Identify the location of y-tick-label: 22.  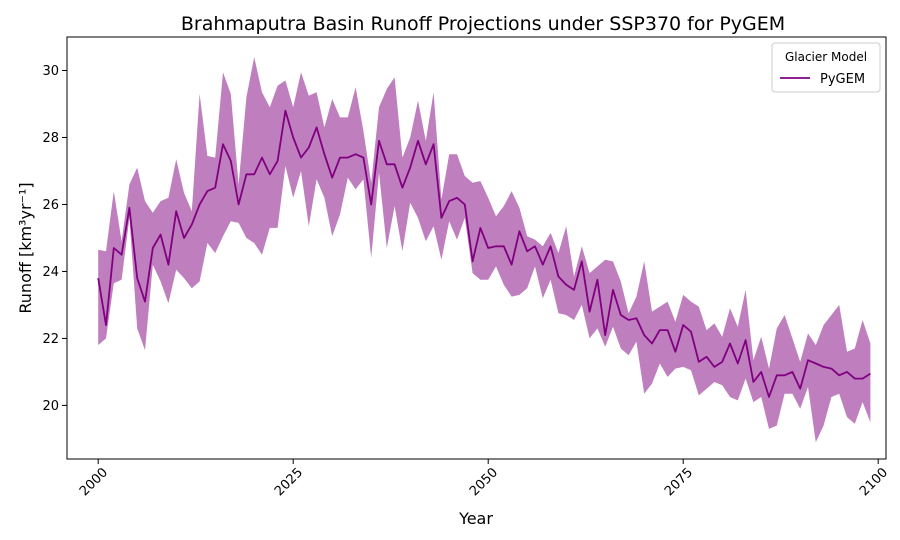
(50, 339).